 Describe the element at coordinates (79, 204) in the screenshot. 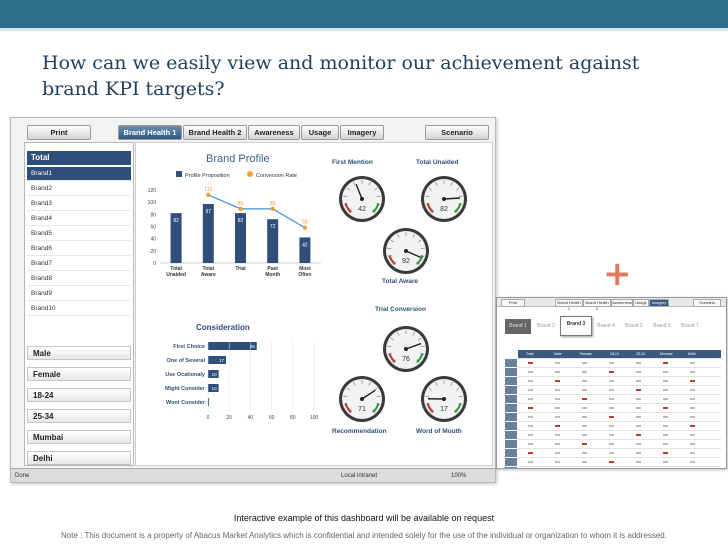

I see `sidebar-item-brand3: Brand3` at that location.